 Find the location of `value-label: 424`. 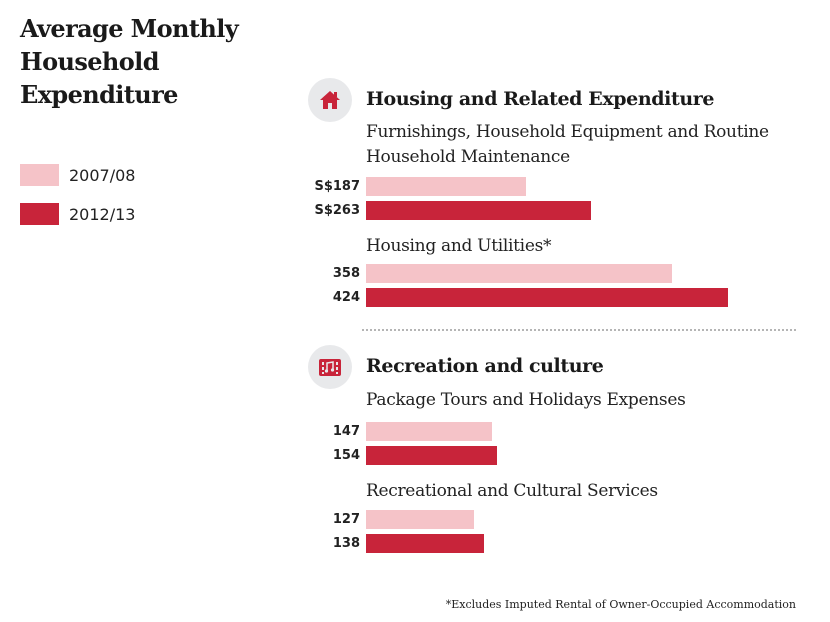

value-label: 424 is located at coordinates (346, 297).